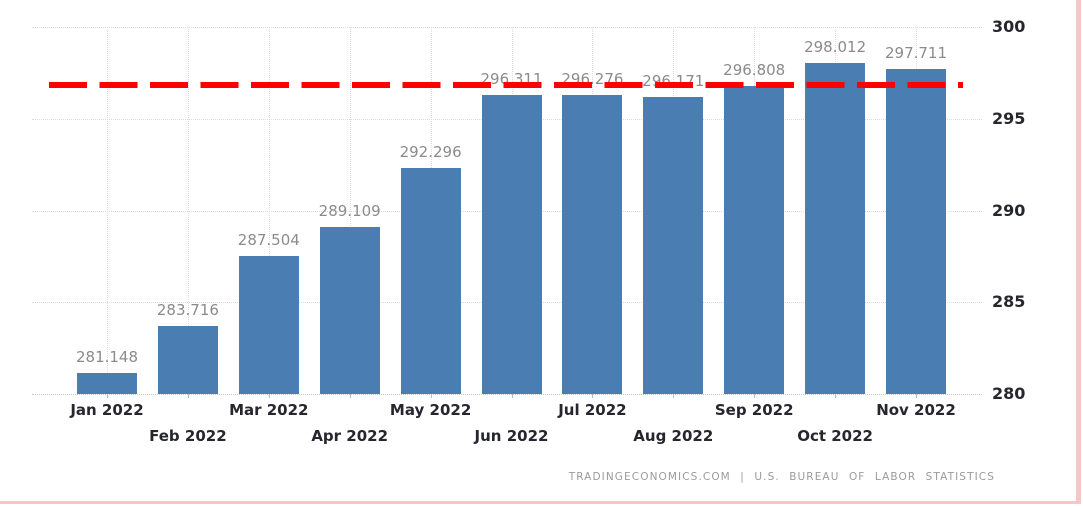 The image size is (1083, 506). Describe the element at coordinates (1009, 118) in the screenshot. I see `y-axis-tick-label: 295` at that location.